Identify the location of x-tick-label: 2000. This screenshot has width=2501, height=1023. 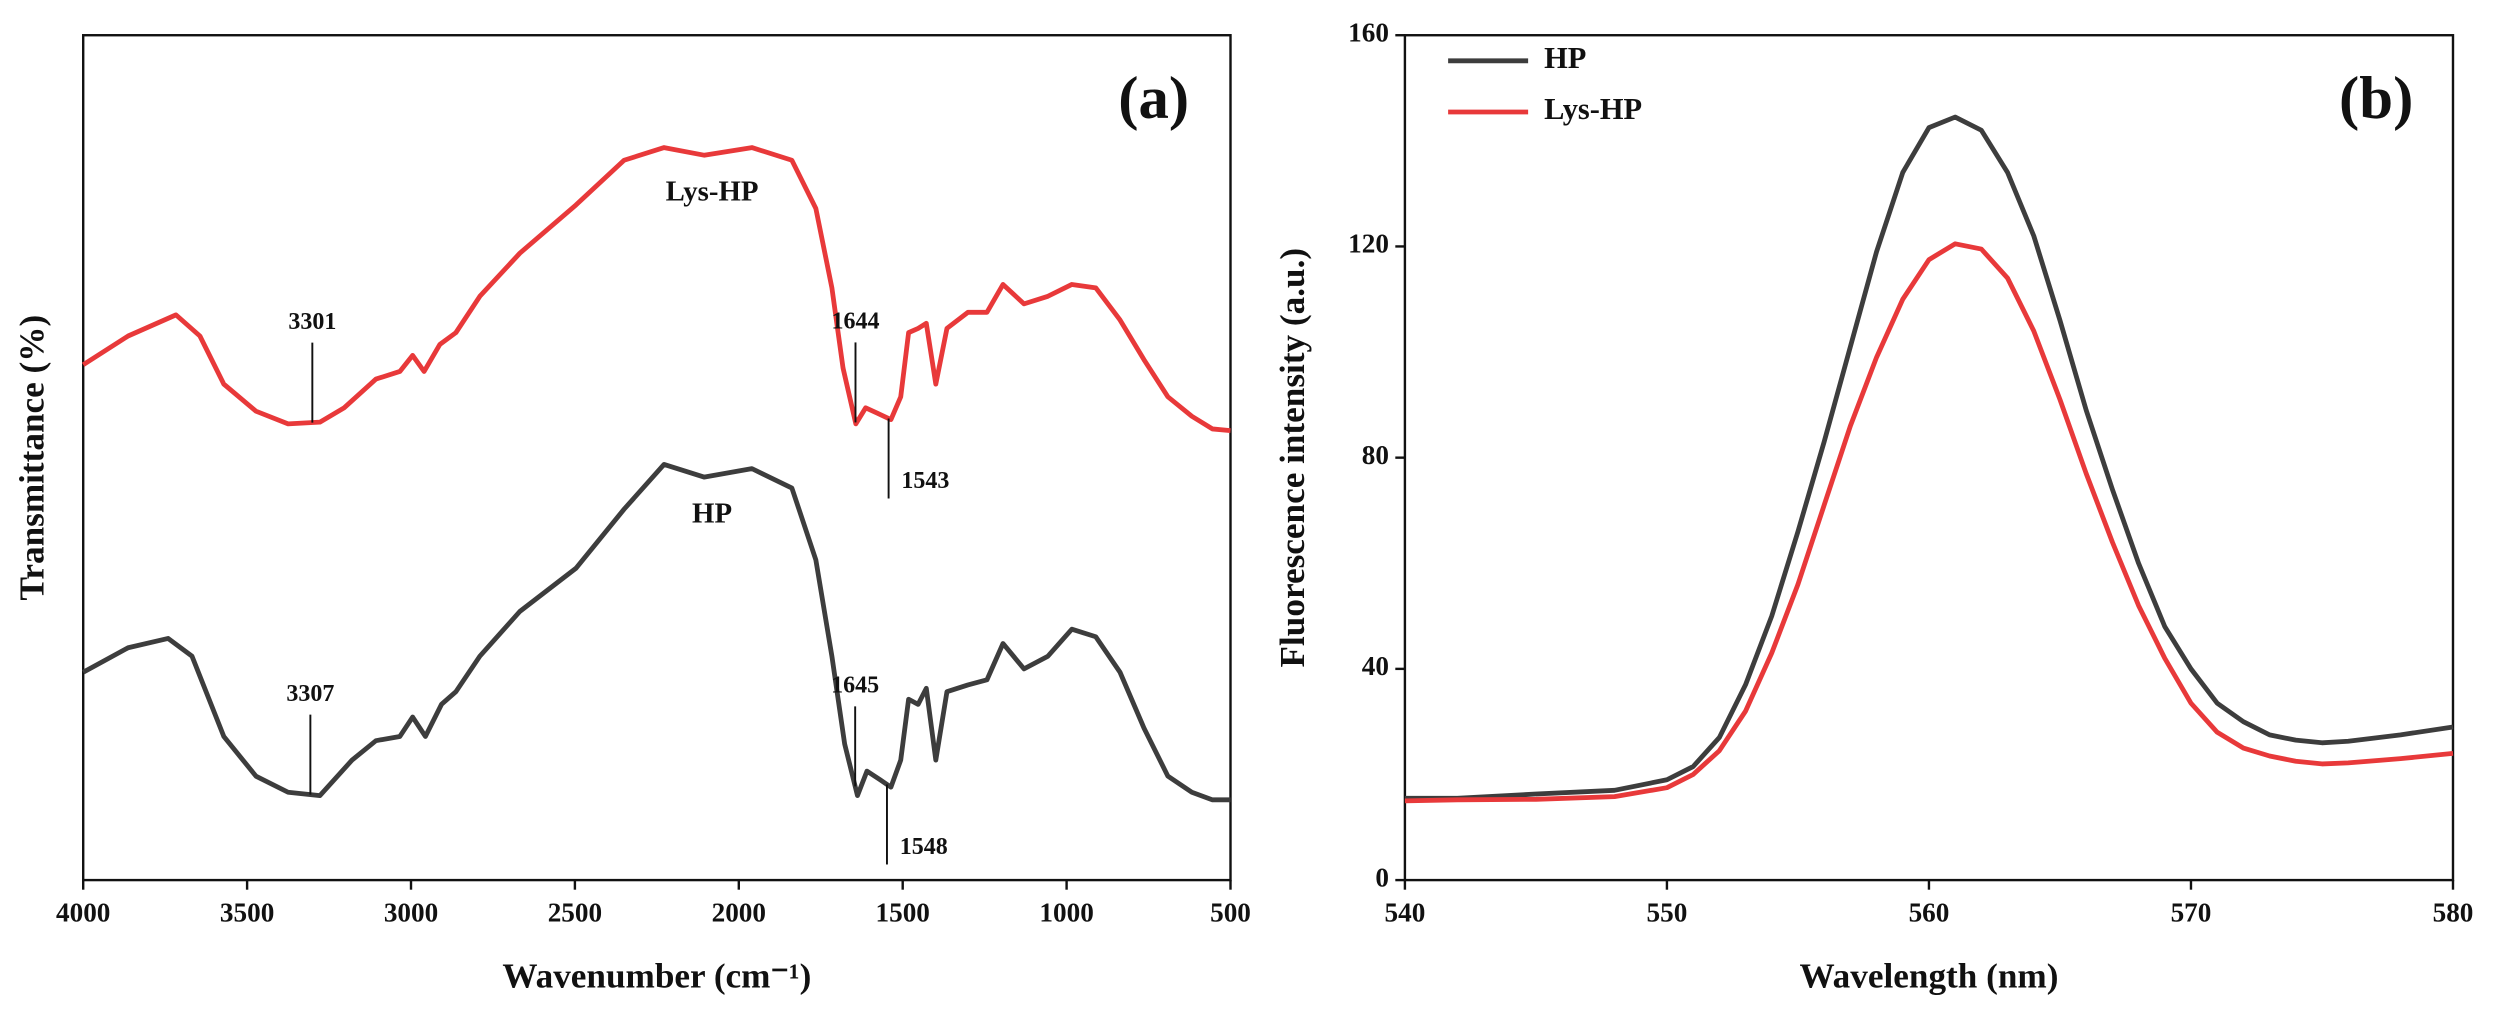
(739, 913).